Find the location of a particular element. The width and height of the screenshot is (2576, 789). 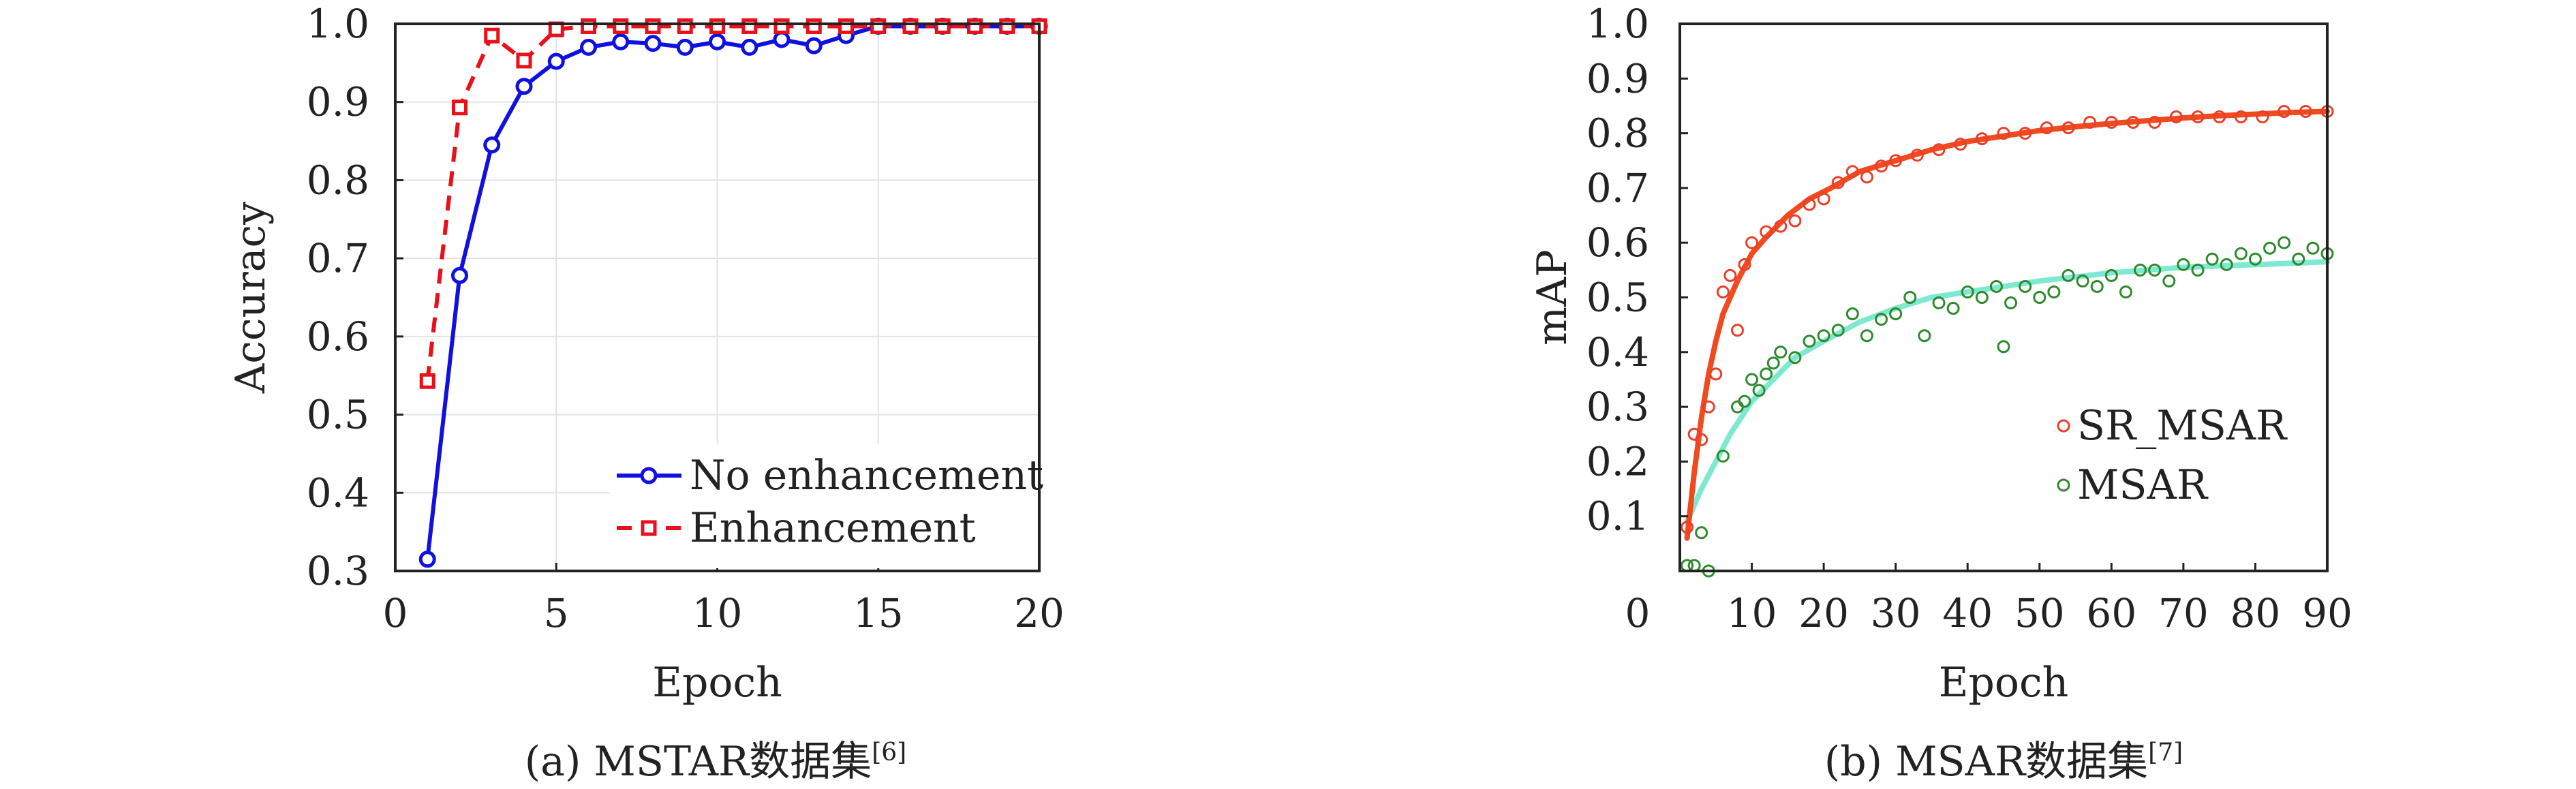

panel-a-legend-marker-no-enhancement is located at coordinates (649, 475).